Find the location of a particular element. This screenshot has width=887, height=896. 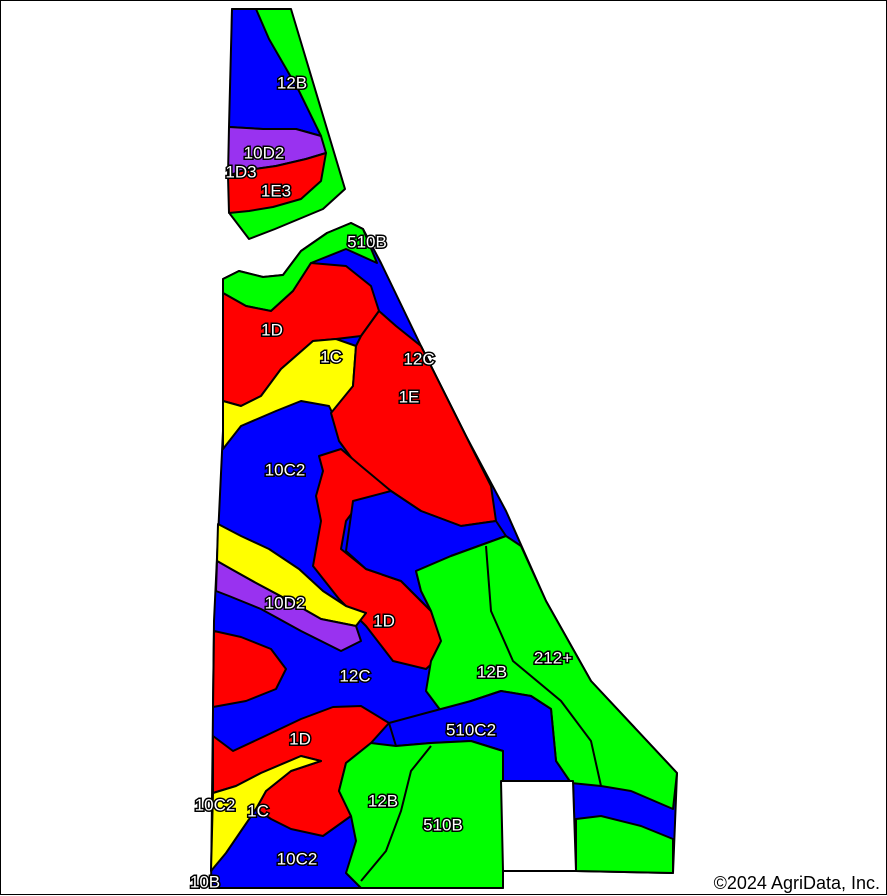

soil-zone-green is located at coordinates (421, 814).